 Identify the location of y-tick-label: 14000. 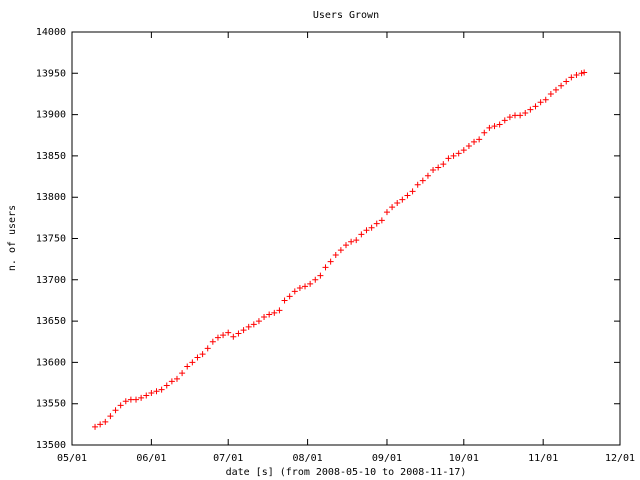
(51, 32).